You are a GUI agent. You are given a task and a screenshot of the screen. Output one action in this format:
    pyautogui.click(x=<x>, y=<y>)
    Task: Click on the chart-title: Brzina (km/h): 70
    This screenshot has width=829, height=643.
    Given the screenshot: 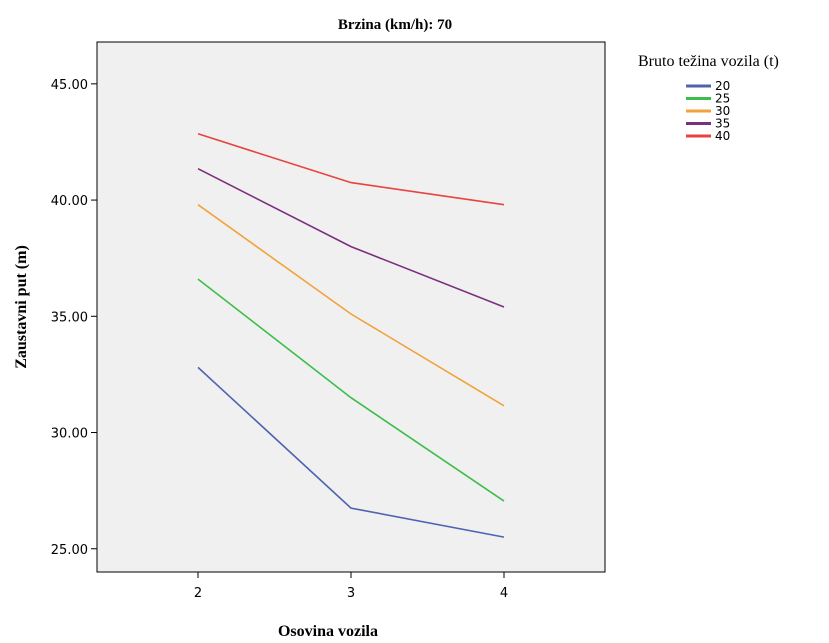 What is the action you would take?
    pyautogui.click(x=395, y=25)
    